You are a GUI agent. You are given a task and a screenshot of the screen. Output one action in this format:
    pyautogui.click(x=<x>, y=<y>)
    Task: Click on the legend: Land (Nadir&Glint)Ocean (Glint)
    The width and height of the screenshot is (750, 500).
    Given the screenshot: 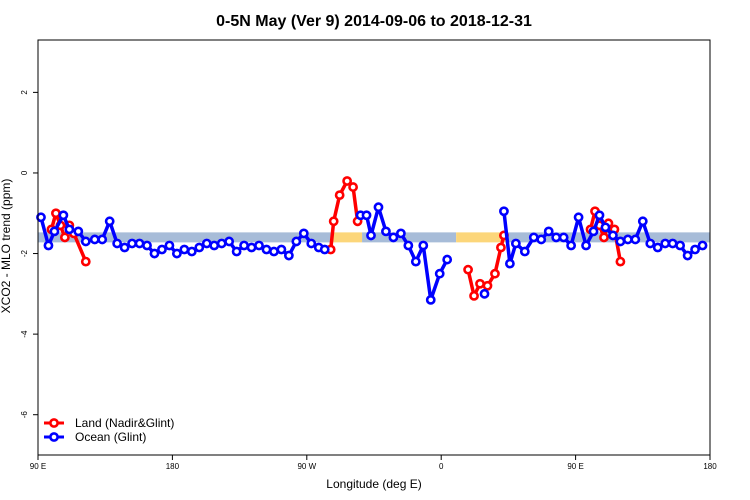 What is the action you would take?
    pyautogui.click(x=109, y=430)
    